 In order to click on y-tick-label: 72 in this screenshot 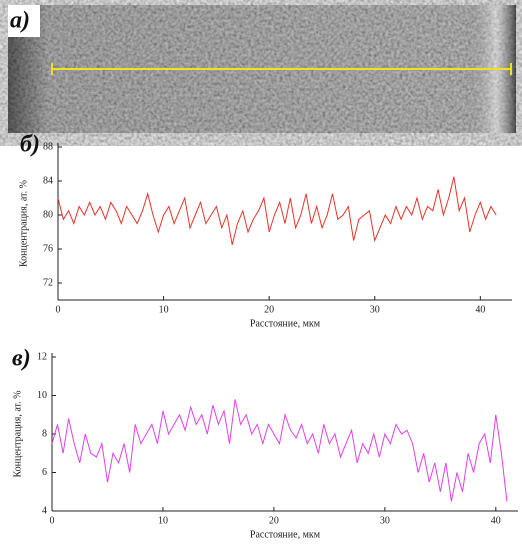, I will do `click(48, 282)`.